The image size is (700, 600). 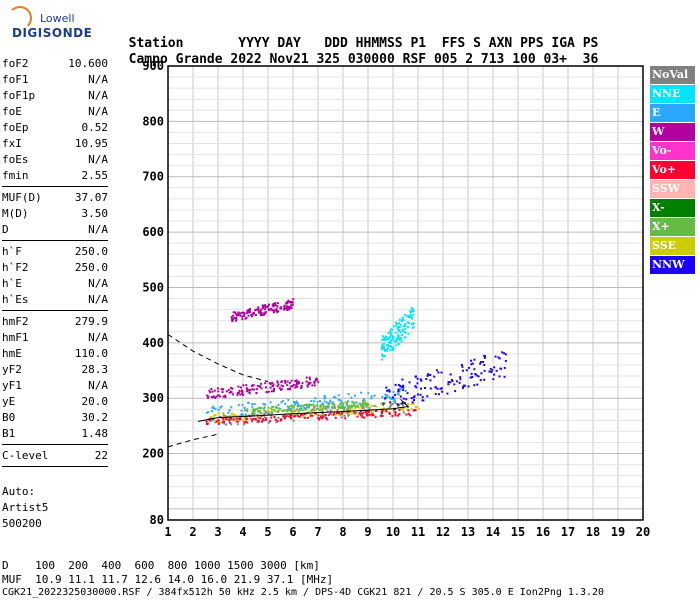 I want to click on hdr-p1-label: P1, so click(x=418, y=43).